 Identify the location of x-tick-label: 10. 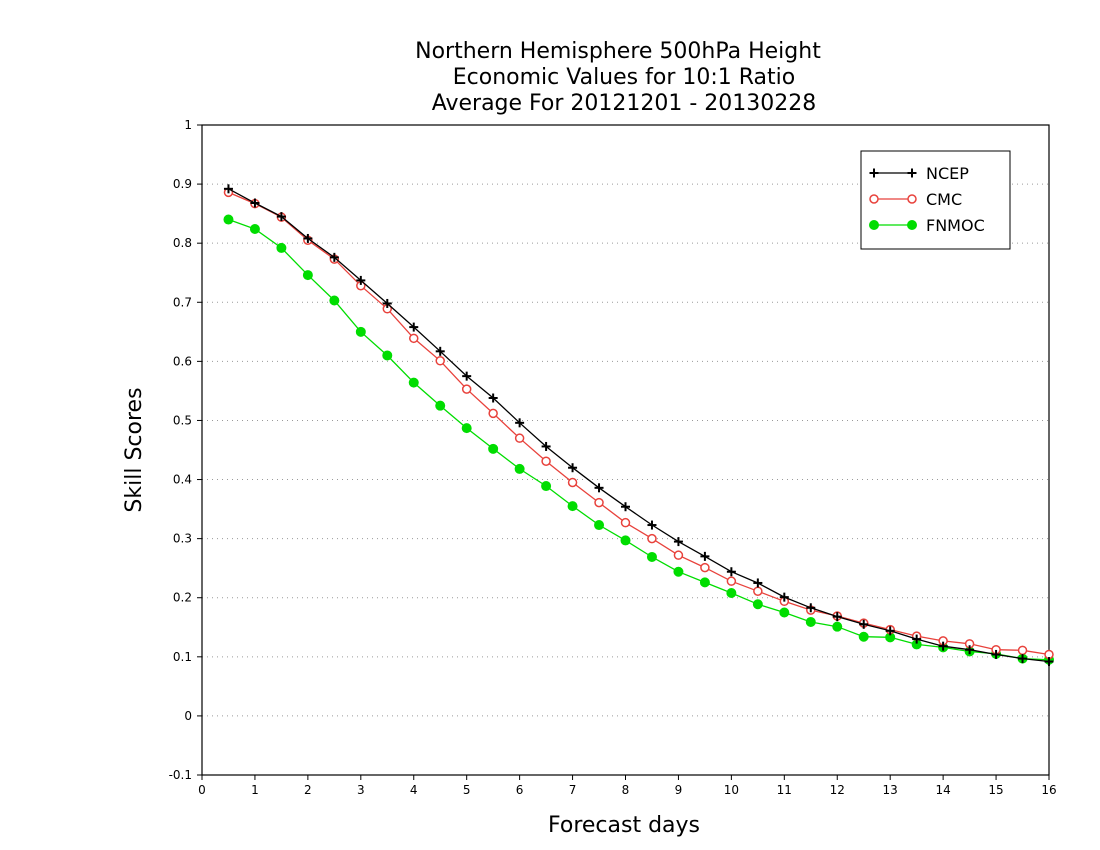
(731, 790).